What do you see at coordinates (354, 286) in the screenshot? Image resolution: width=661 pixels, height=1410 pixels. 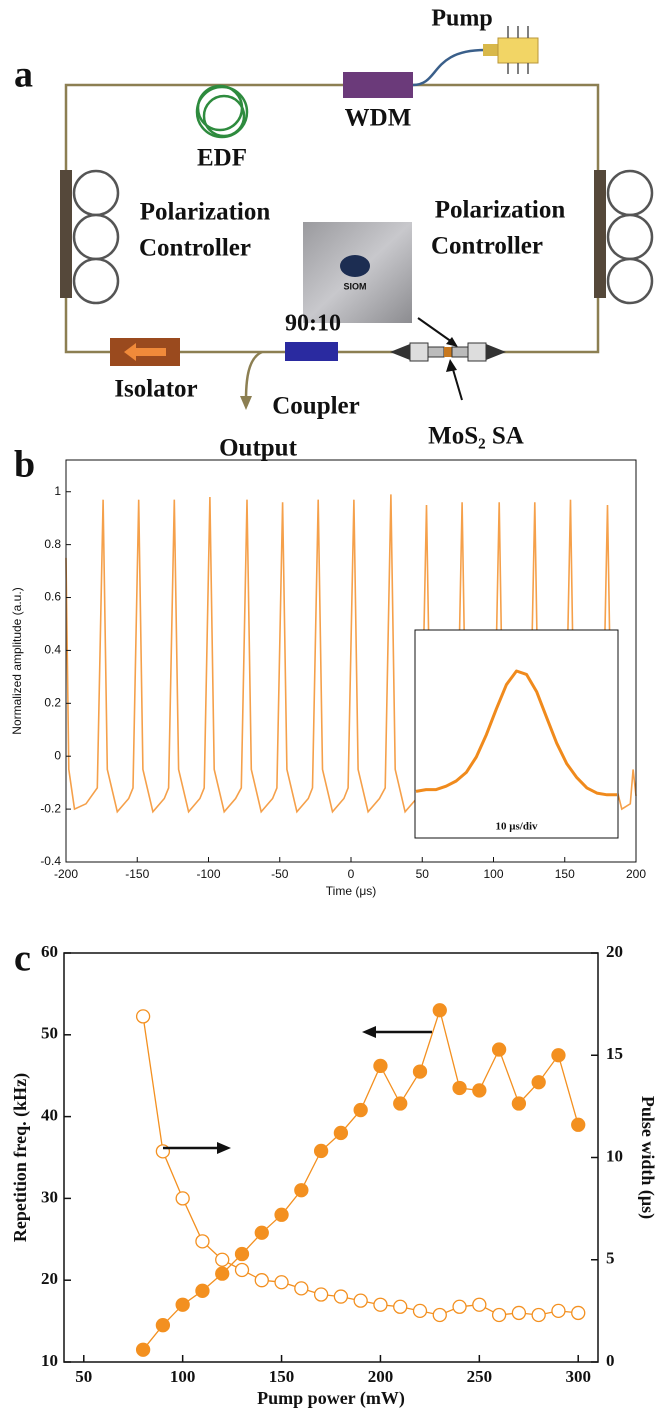 I see `photo-text: SIOM` at bounding box center [354, 286].